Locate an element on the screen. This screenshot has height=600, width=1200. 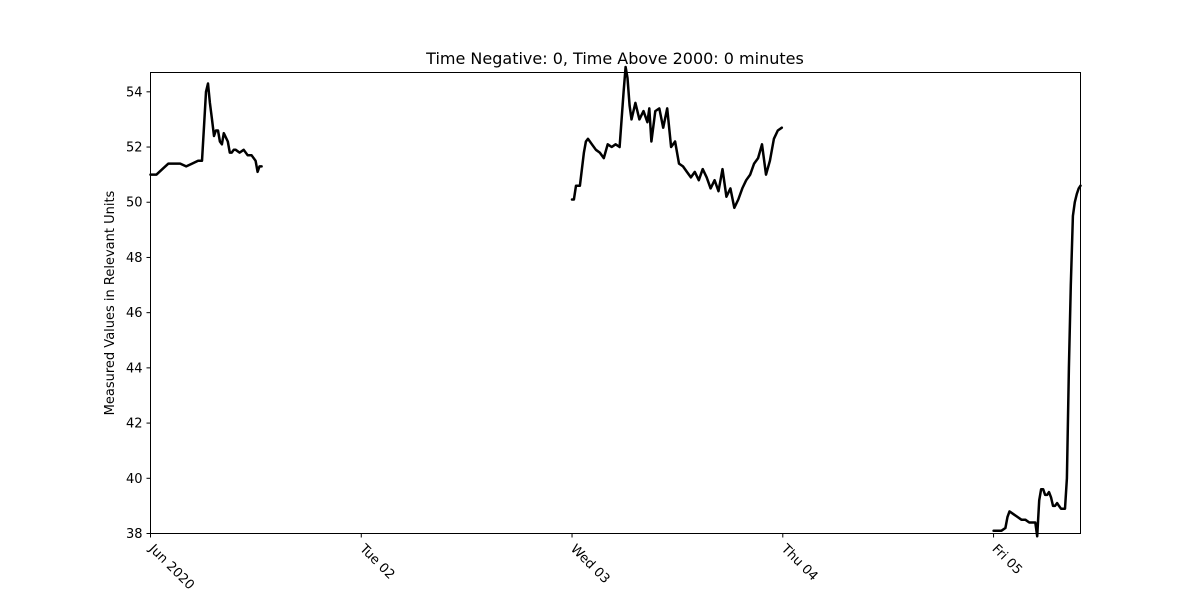
x-tick-label: Wed 03 is located at coordinates (589, 564).